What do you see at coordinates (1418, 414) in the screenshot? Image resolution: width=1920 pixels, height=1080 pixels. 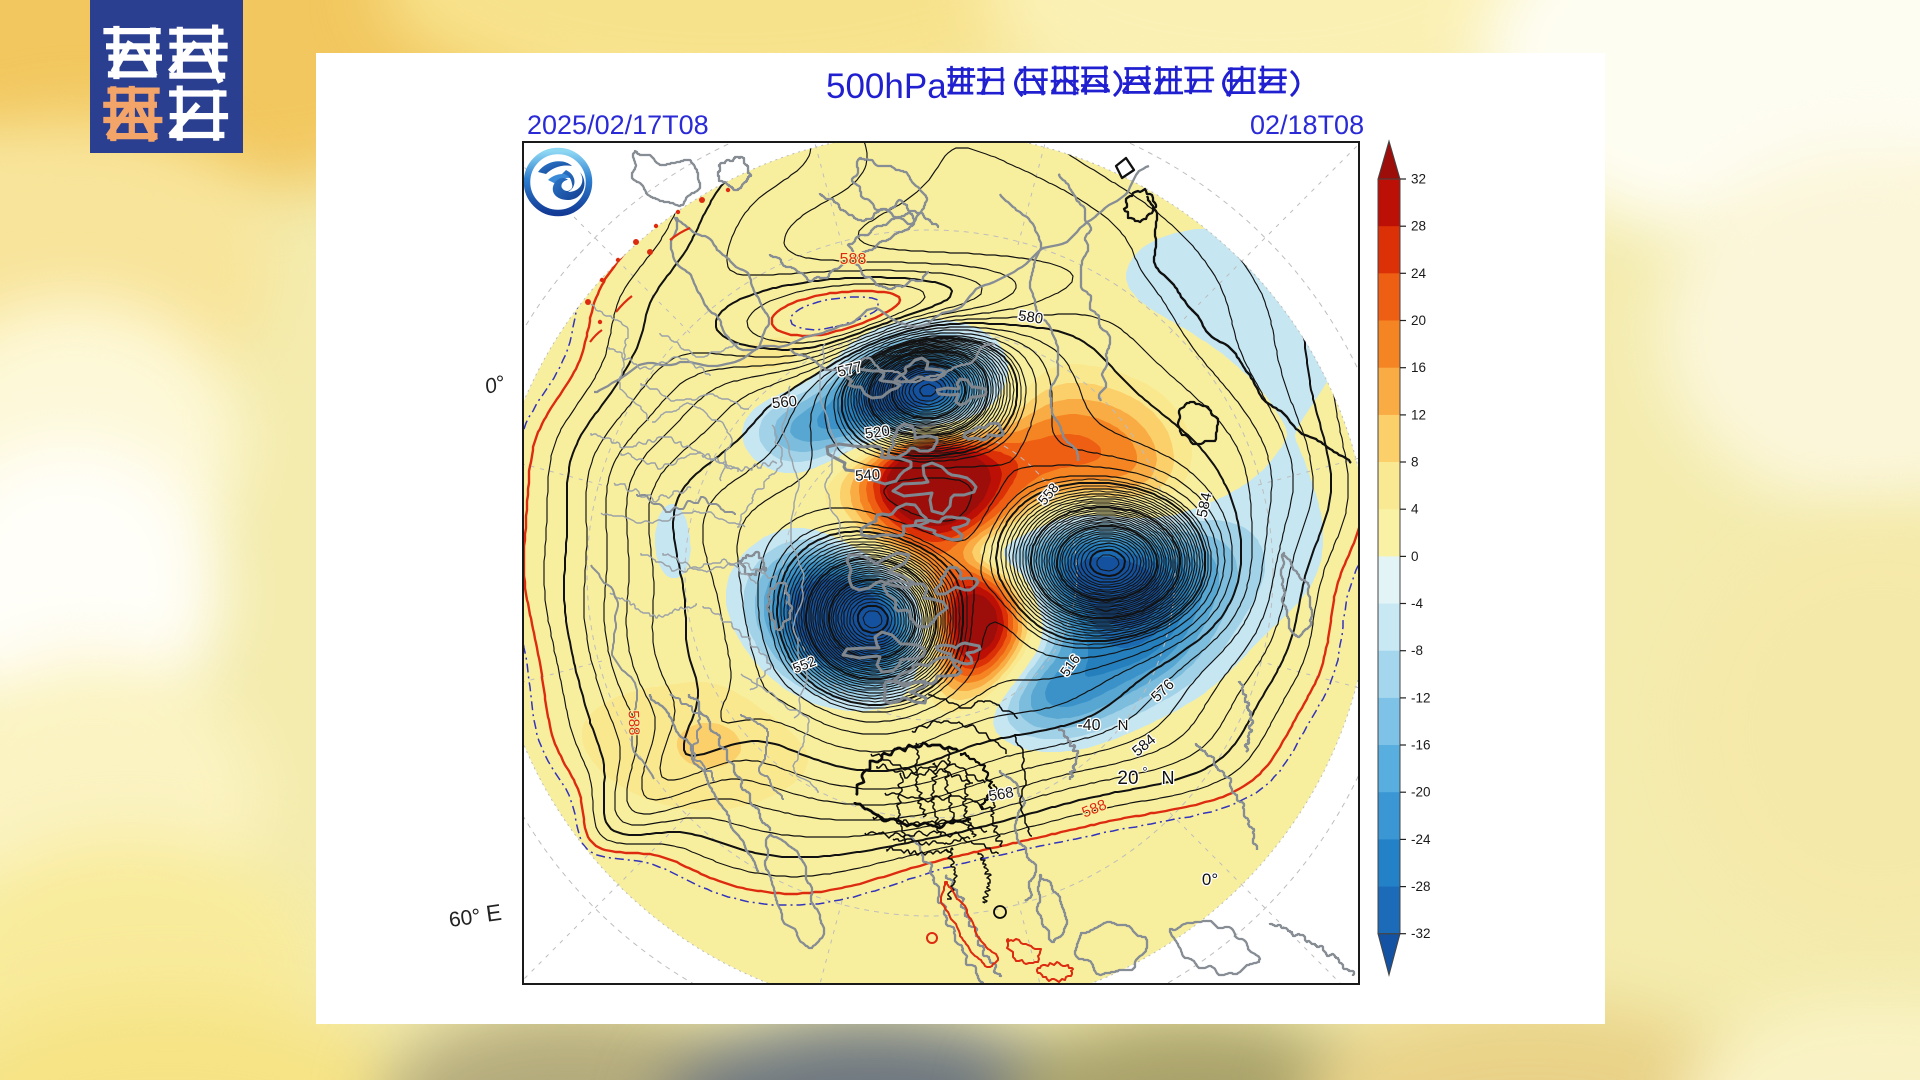 I see `svg-text: 12` at bounding box center [1418, 414].